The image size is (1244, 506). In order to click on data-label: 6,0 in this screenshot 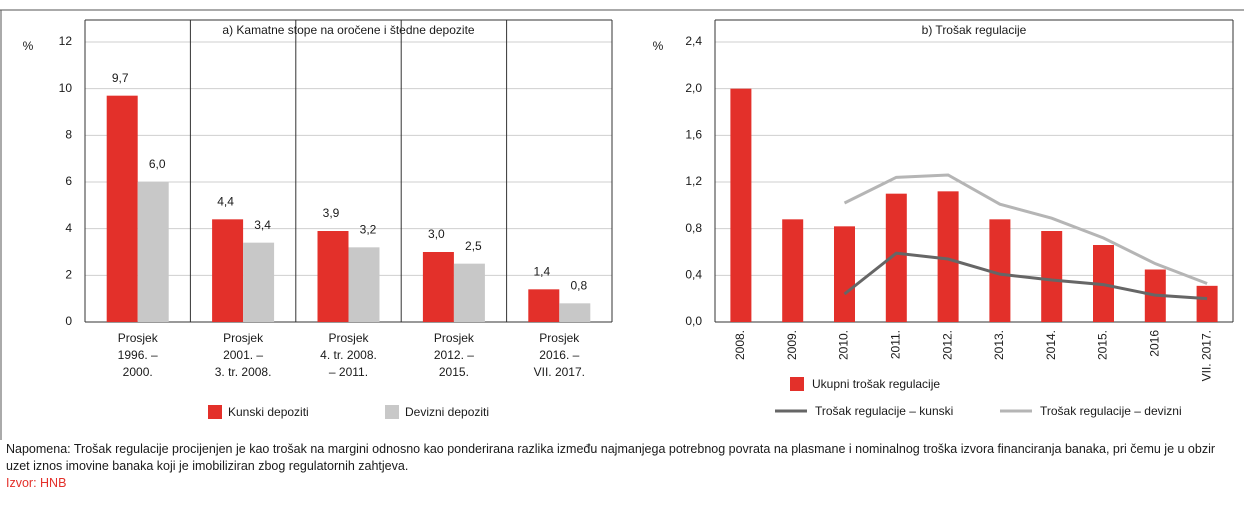, I will do `click(157, 164)`.